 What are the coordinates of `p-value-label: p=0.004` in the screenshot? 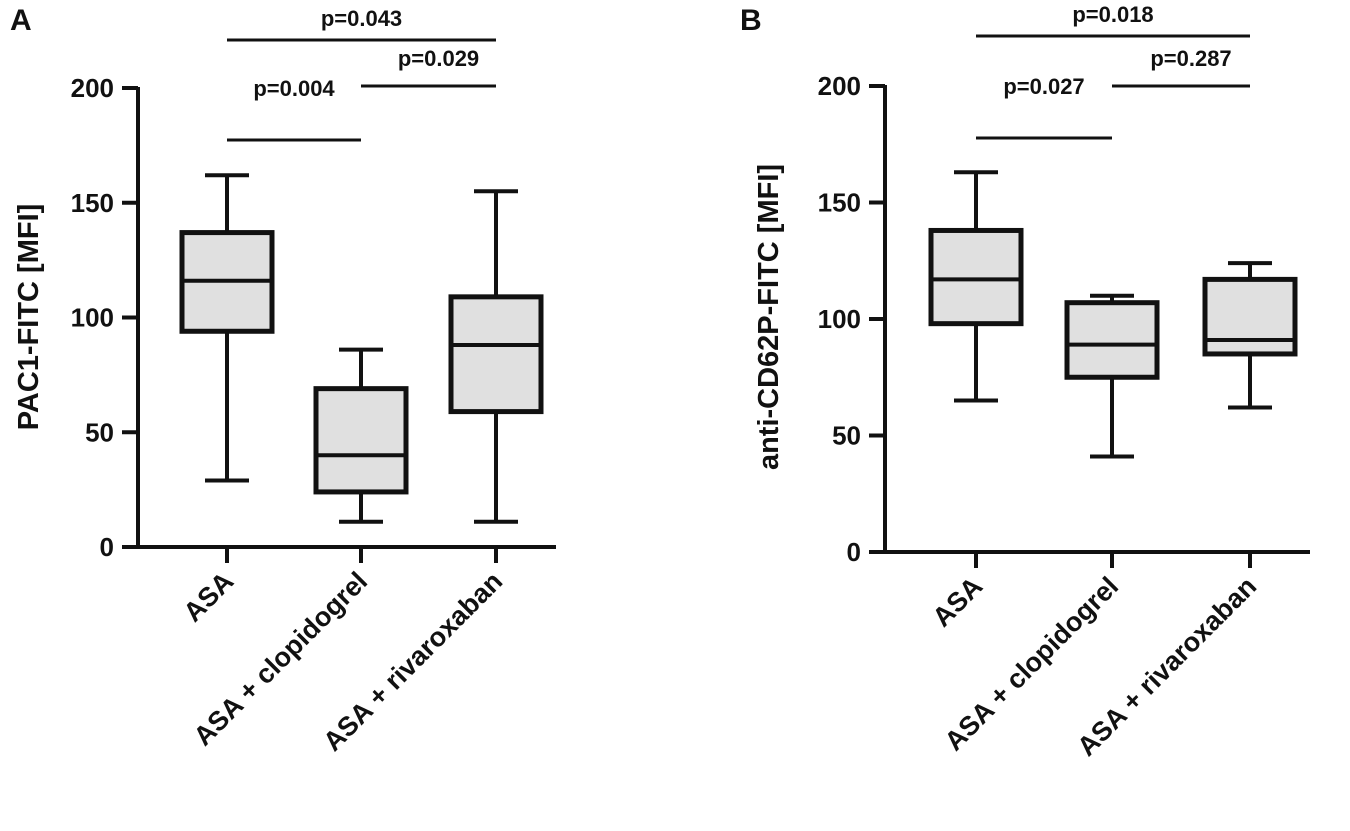 It's located at (294, 88).